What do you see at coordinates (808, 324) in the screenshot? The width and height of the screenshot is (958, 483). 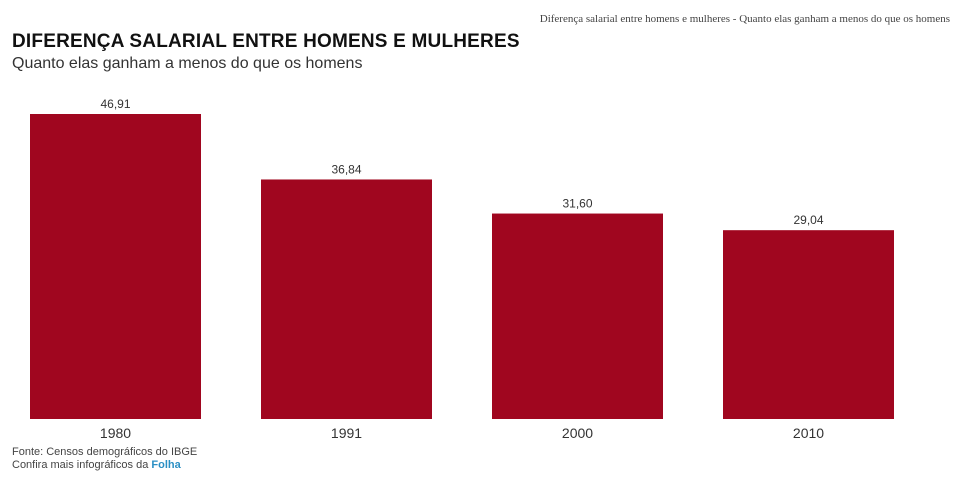 I see `bar-2010` at bounding box center [808, 324].